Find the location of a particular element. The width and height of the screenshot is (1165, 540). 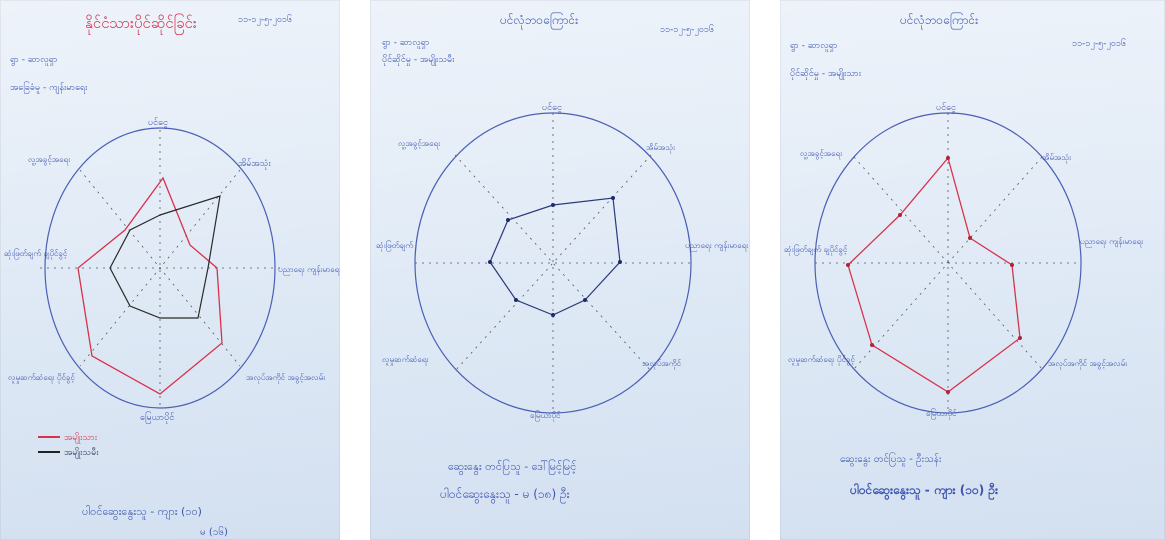

topic-line: ပိုင်ဆိုင်မှု - အမျိုးသမီး is located at coordinates (418, 60).